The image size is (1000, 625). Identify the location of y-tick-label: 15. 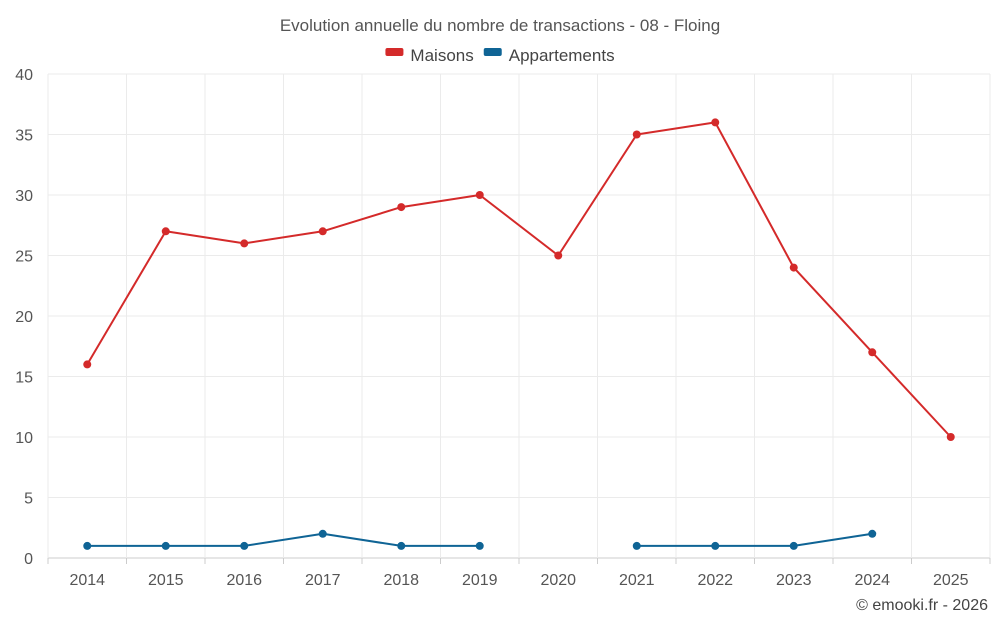
(24, 378).